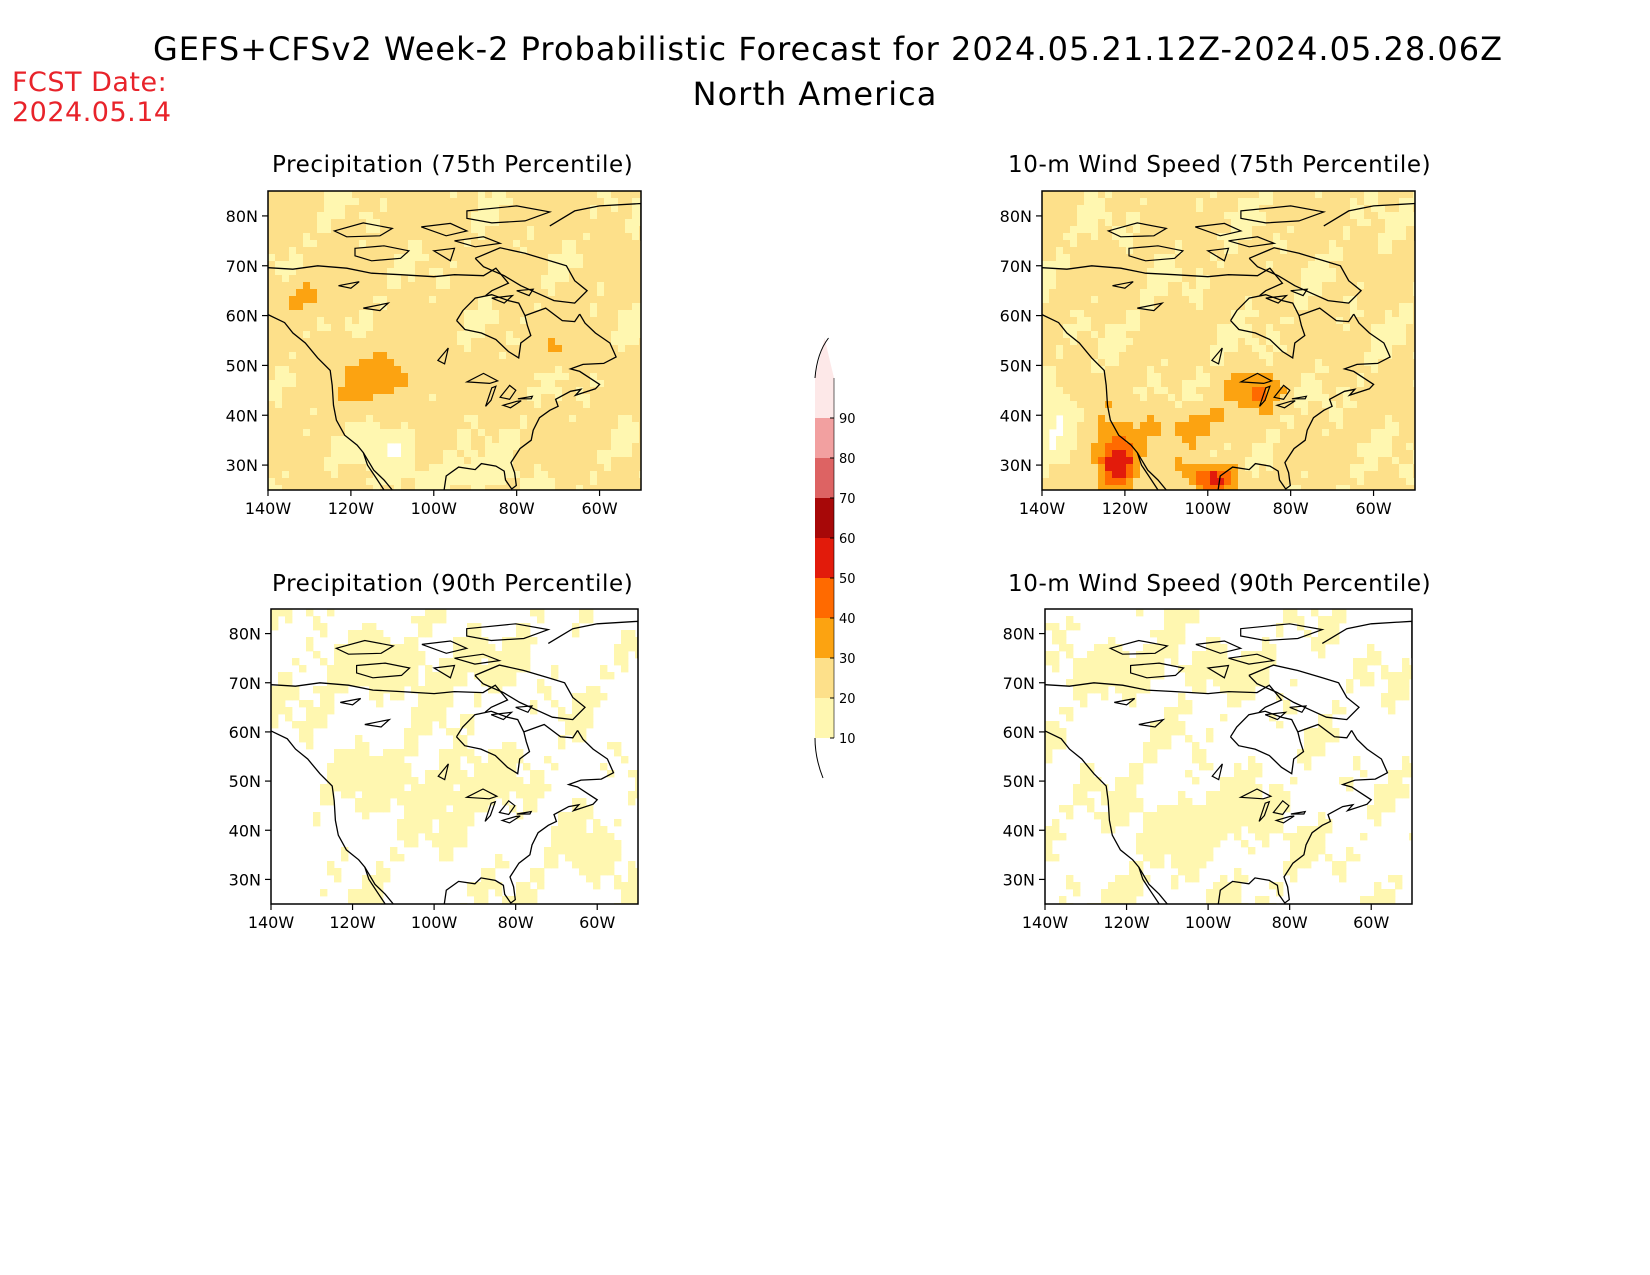  I want to click on colorbar-label: 40, so click(847, 619).